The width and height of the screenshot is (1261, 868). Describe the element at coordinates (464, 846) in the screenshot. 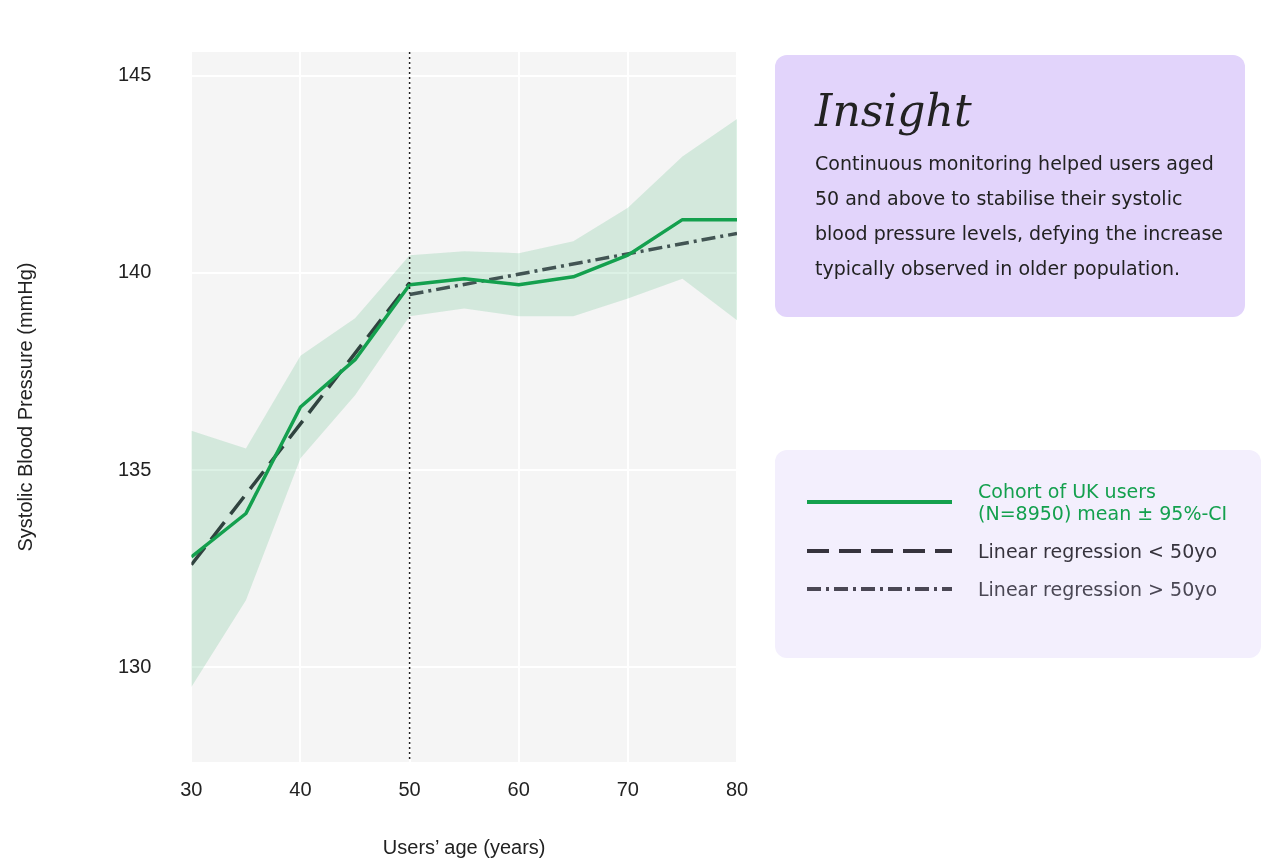

I see `x-axis-title: Users’ age (years)` at that location.